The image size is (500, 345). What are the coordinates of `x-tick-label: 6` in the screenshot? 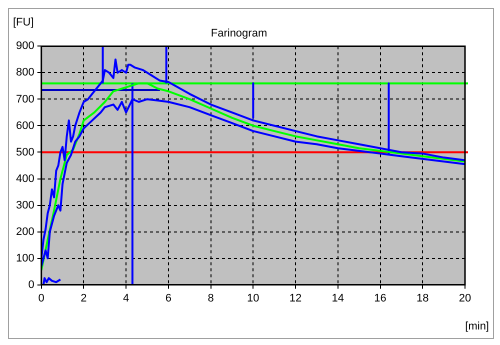 It's located at (168, 298).